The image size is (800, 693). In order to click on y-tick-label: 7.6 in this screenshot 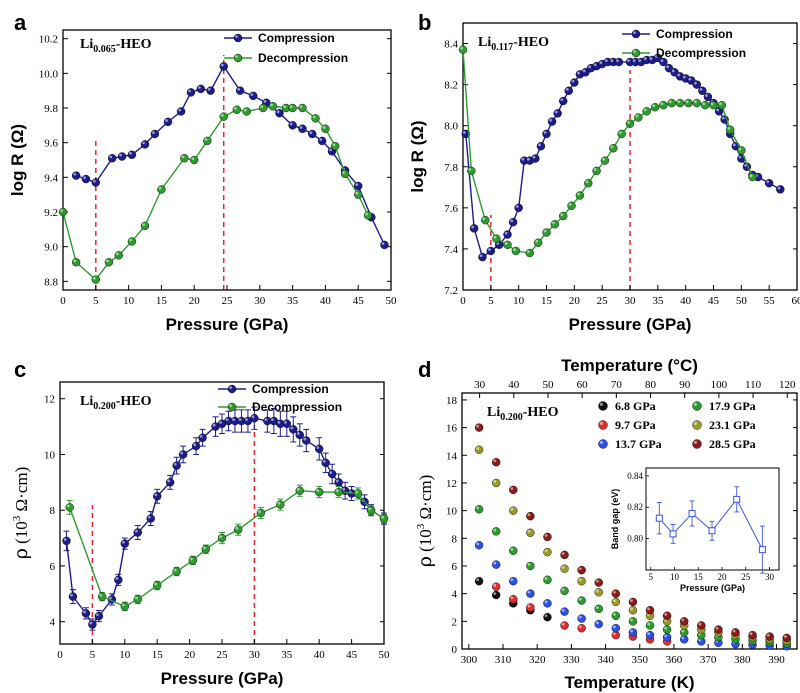, I will do `click(451, 209)`.